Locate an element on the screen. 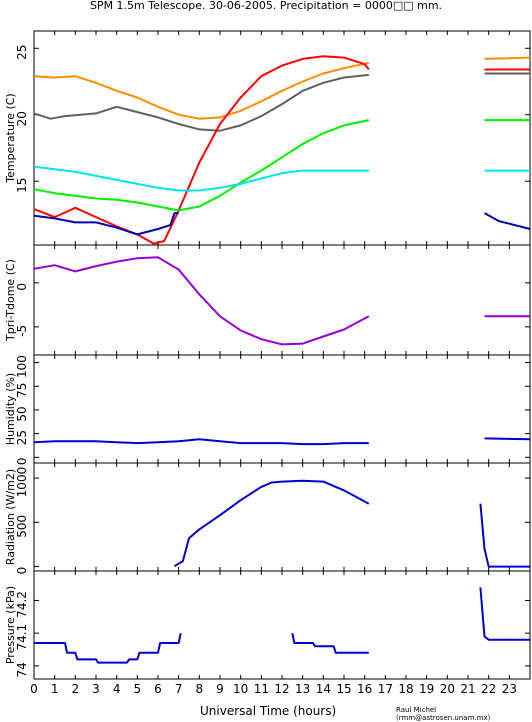 The height and width of the screenshot is (722, 532). y-tick-label: 74.1 is located at coordinates (22, 637).